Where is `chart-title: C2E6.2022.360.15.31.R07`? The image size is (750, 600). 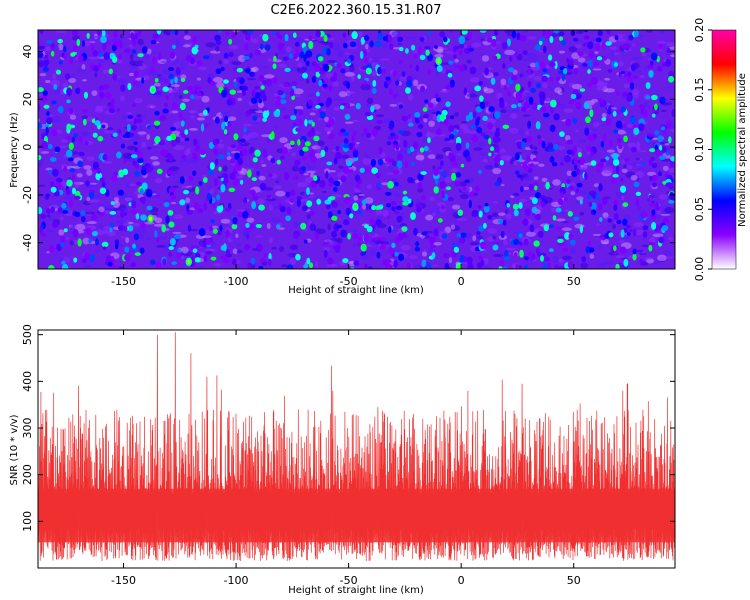
chart-title: C2E6.2022.360.15.31.R07 is located at coordinates (355, 10).